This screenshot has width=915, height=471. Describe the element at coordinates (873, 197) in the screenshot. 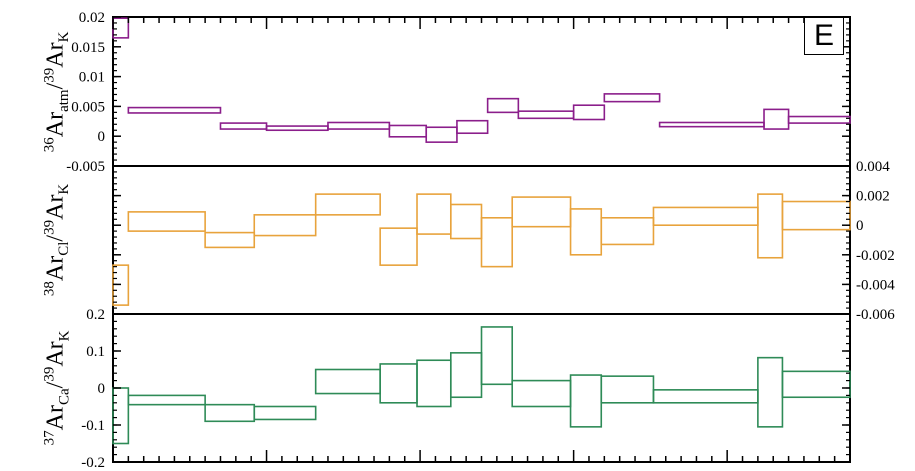

I see `y-tick-label-p1-1: 0.002` at that location.